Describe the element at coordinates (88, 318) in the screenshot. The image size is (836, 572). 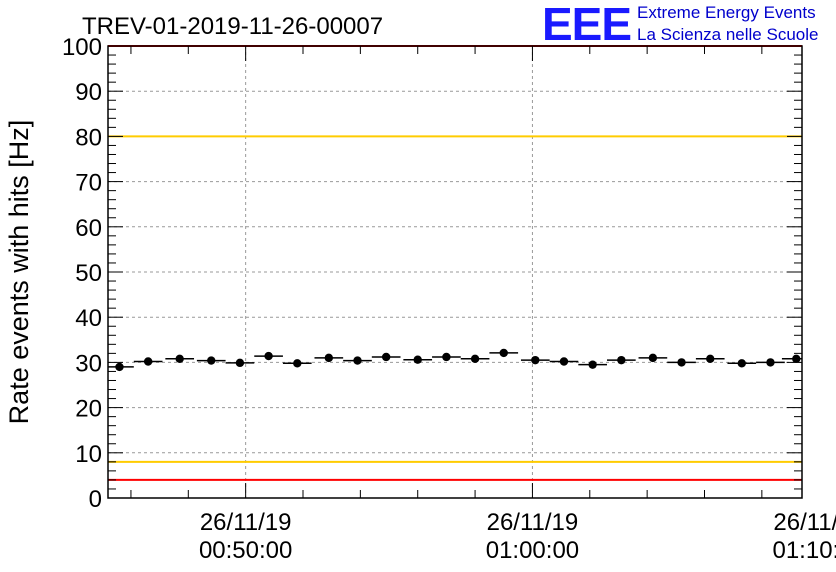
I see `y-tick-label: 40` at that location.